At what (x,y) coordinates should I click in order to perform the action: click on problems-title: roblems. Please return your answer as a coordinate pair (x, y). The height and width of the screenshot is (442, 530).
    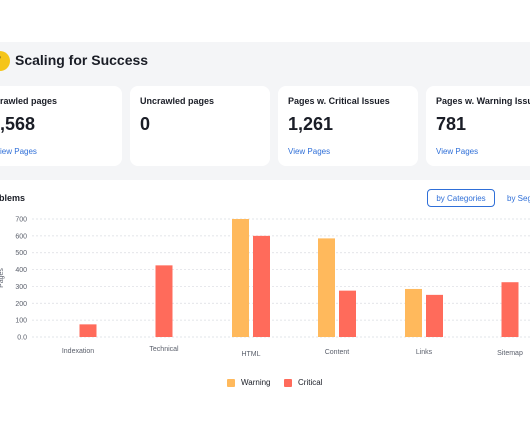
    Looking at the image, I should click on (13, 198).